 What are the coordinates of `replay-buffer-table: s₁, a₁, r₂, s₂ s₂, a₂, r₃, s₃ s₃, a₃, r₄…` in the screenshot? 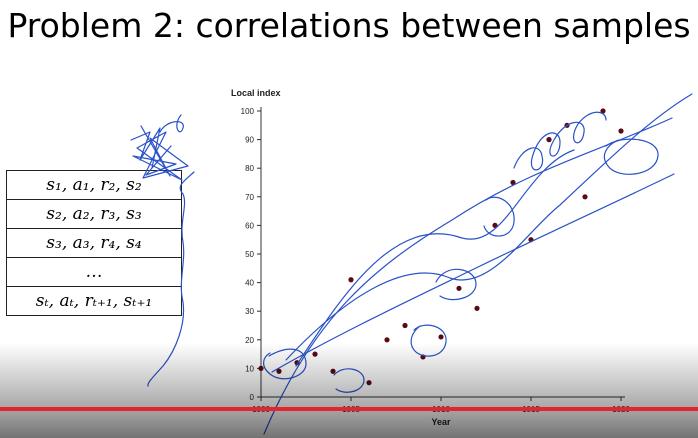 It's located at (94, 243).